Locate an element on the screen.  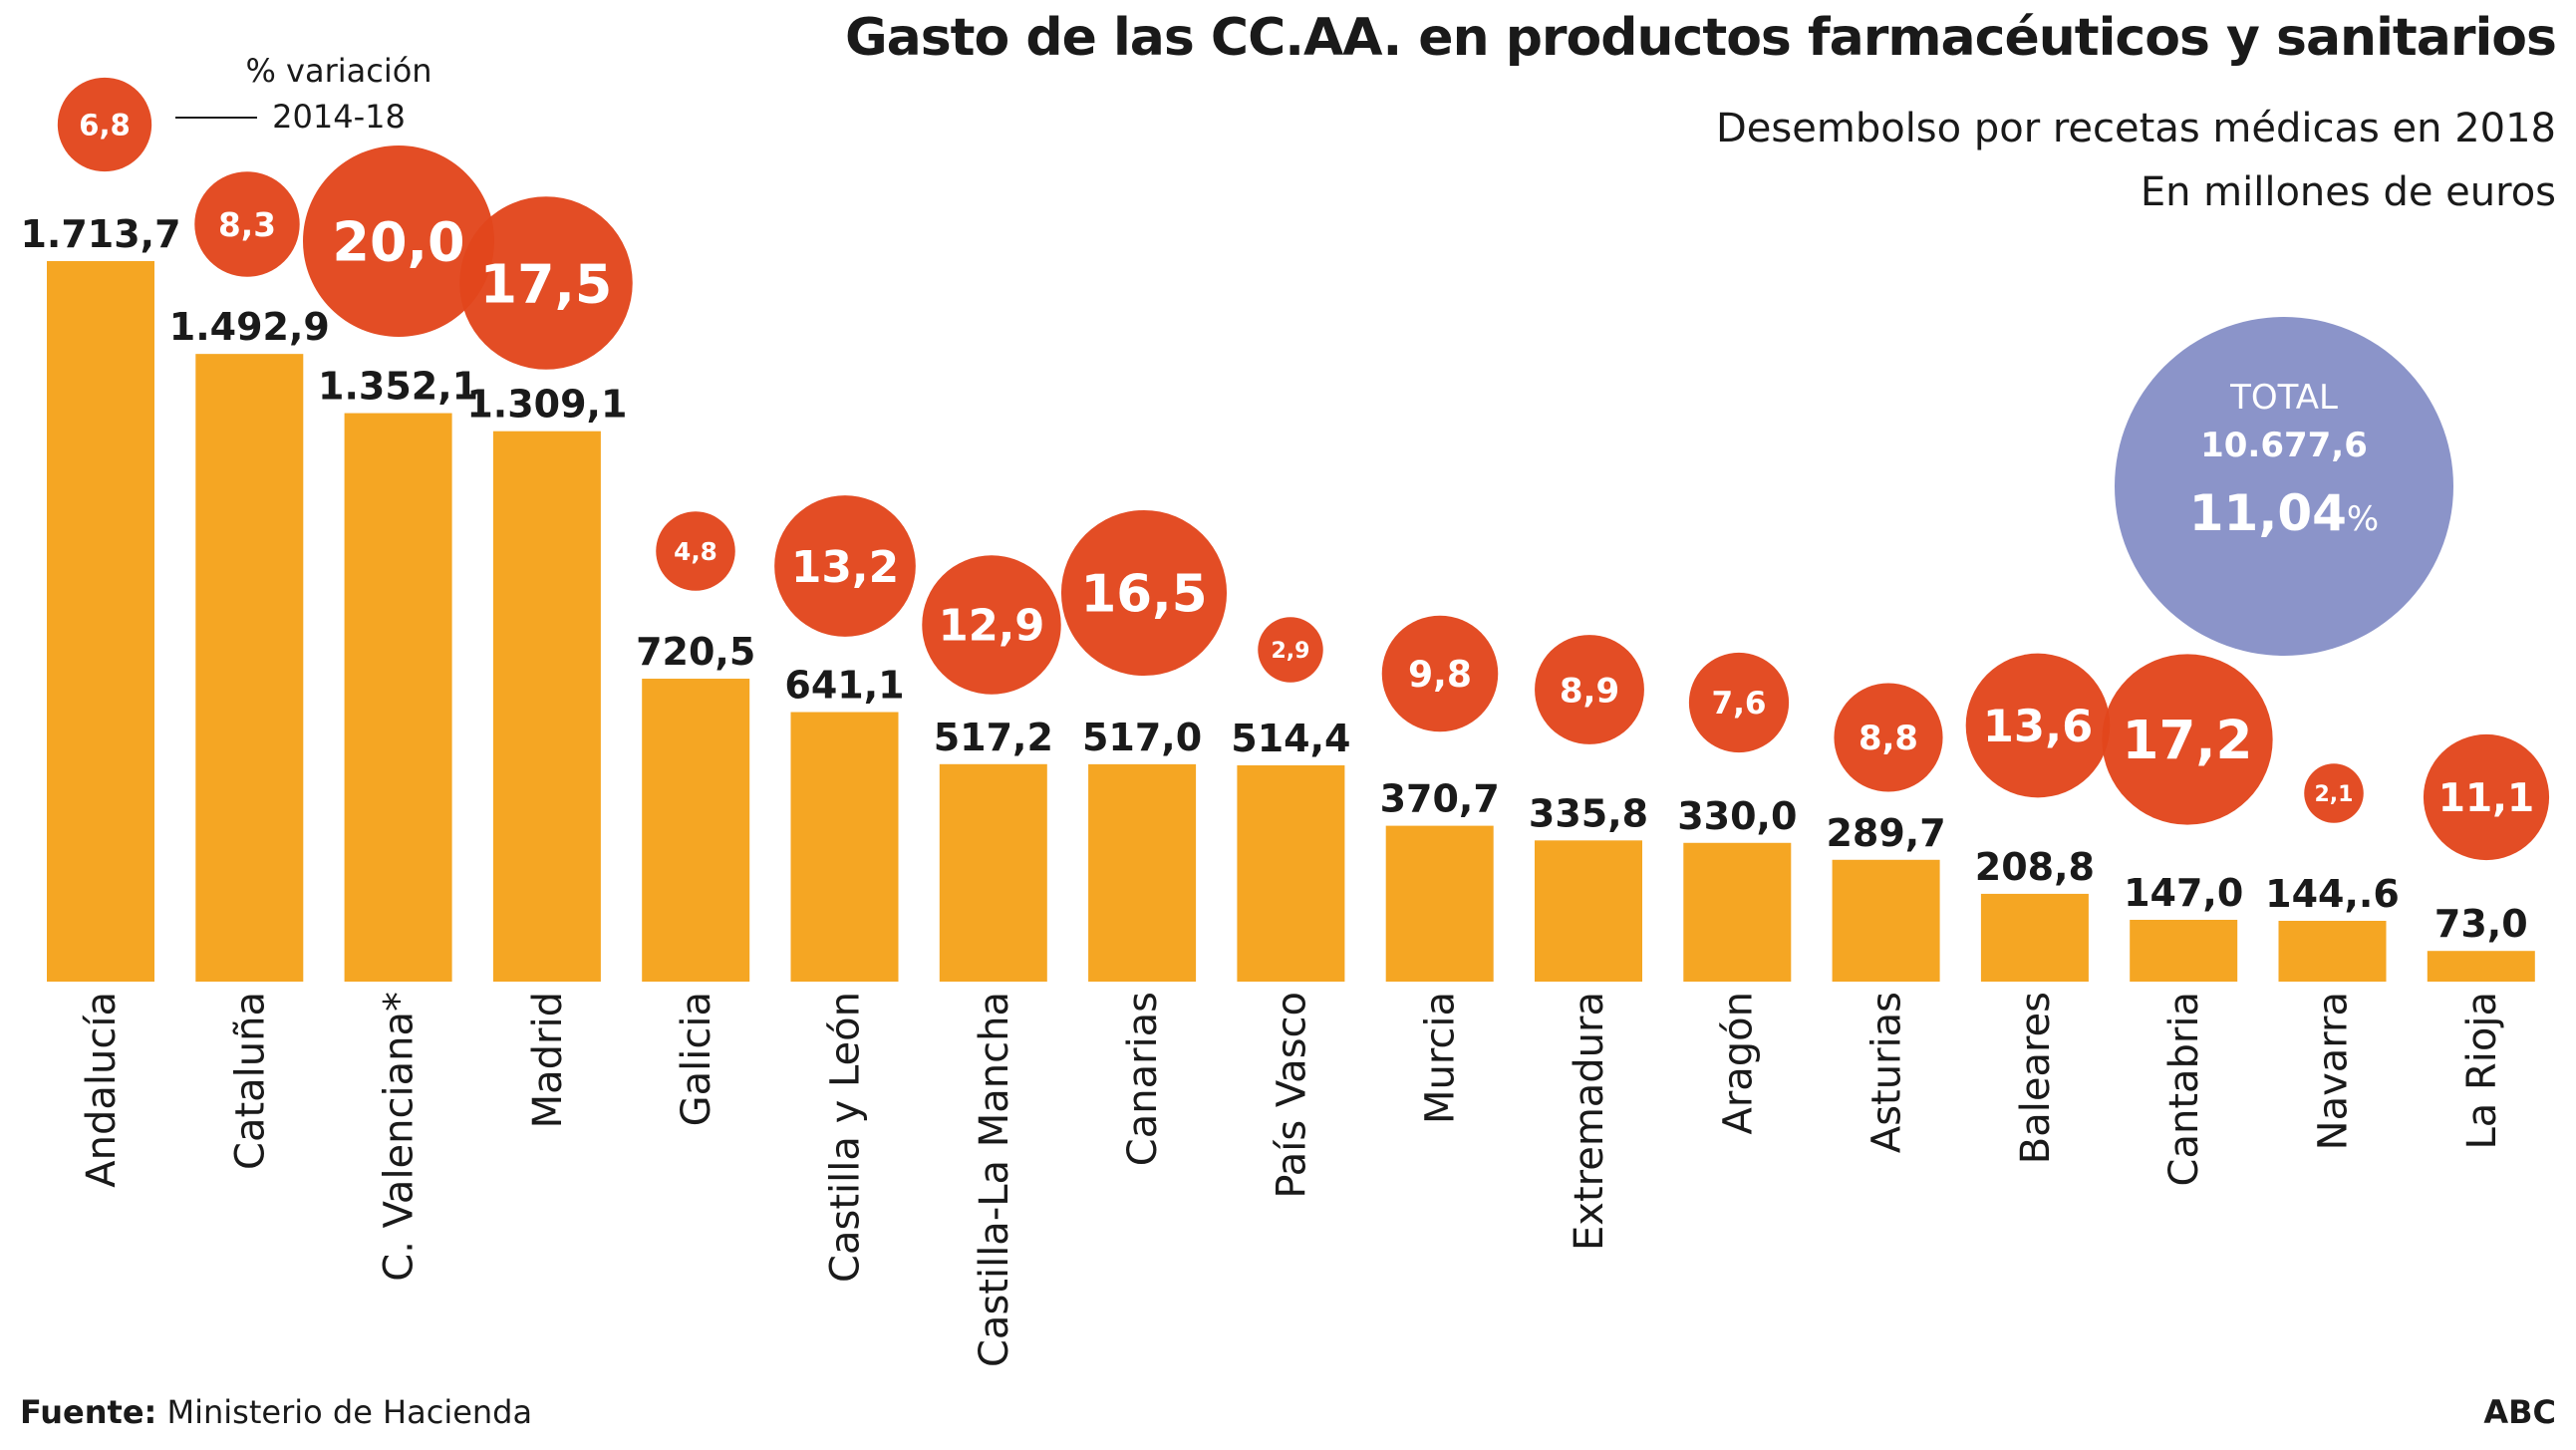
total-label: TOTAL is located at coordinates (2283, 398).